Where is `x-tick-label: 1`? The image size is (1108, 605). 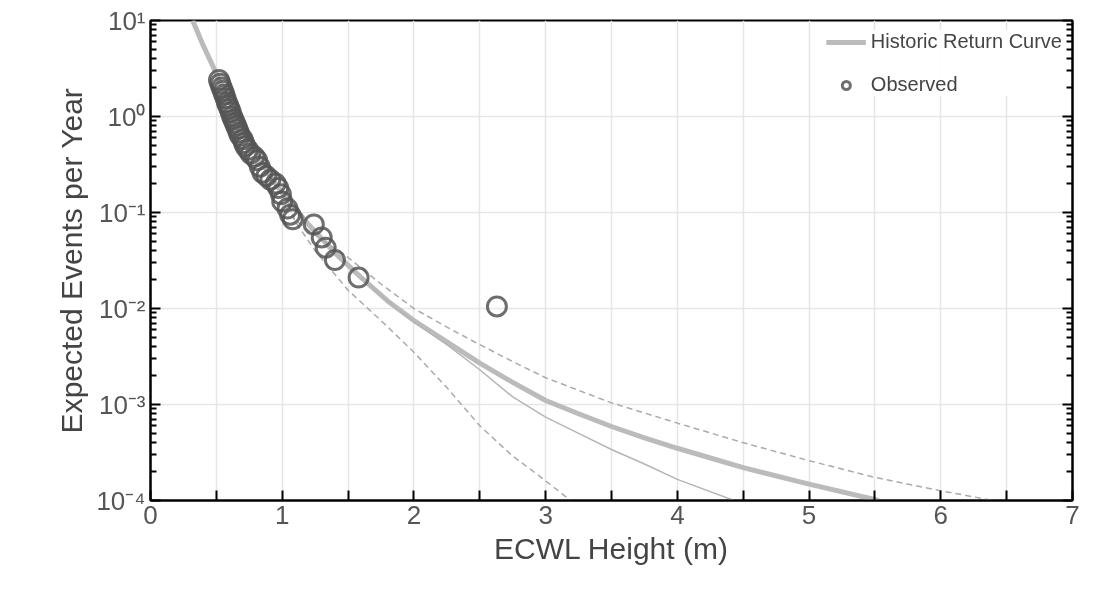 x-tick-label: 1 is located at coordinates (282, 514).